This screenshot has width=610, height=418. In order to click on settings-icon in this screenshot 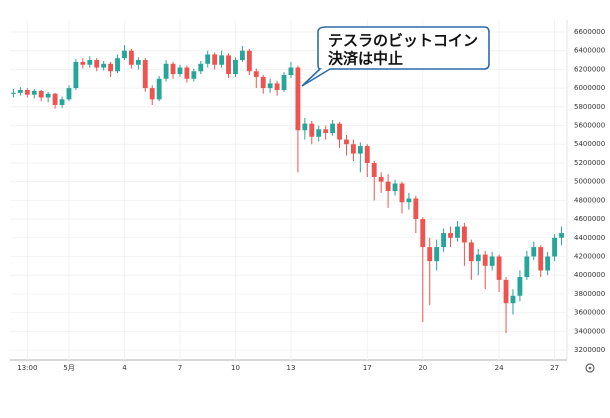, I will do `click(590, 368)`.